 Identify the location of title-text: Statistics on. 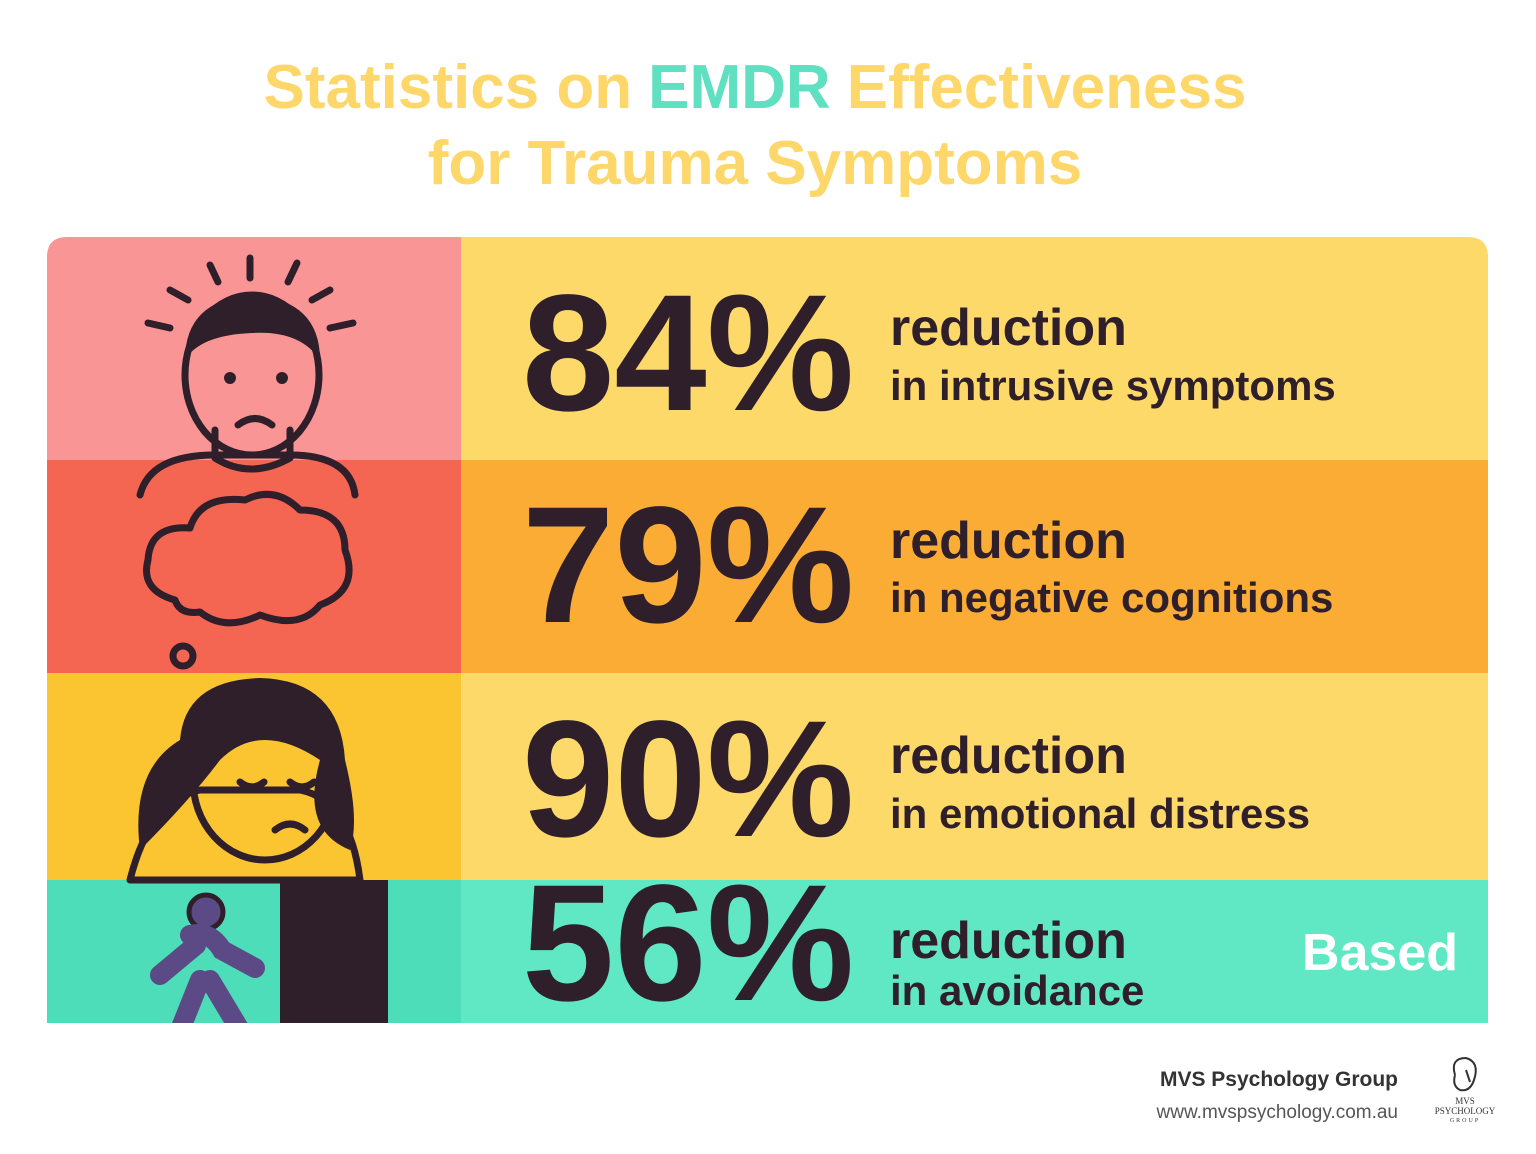
(448, 87).